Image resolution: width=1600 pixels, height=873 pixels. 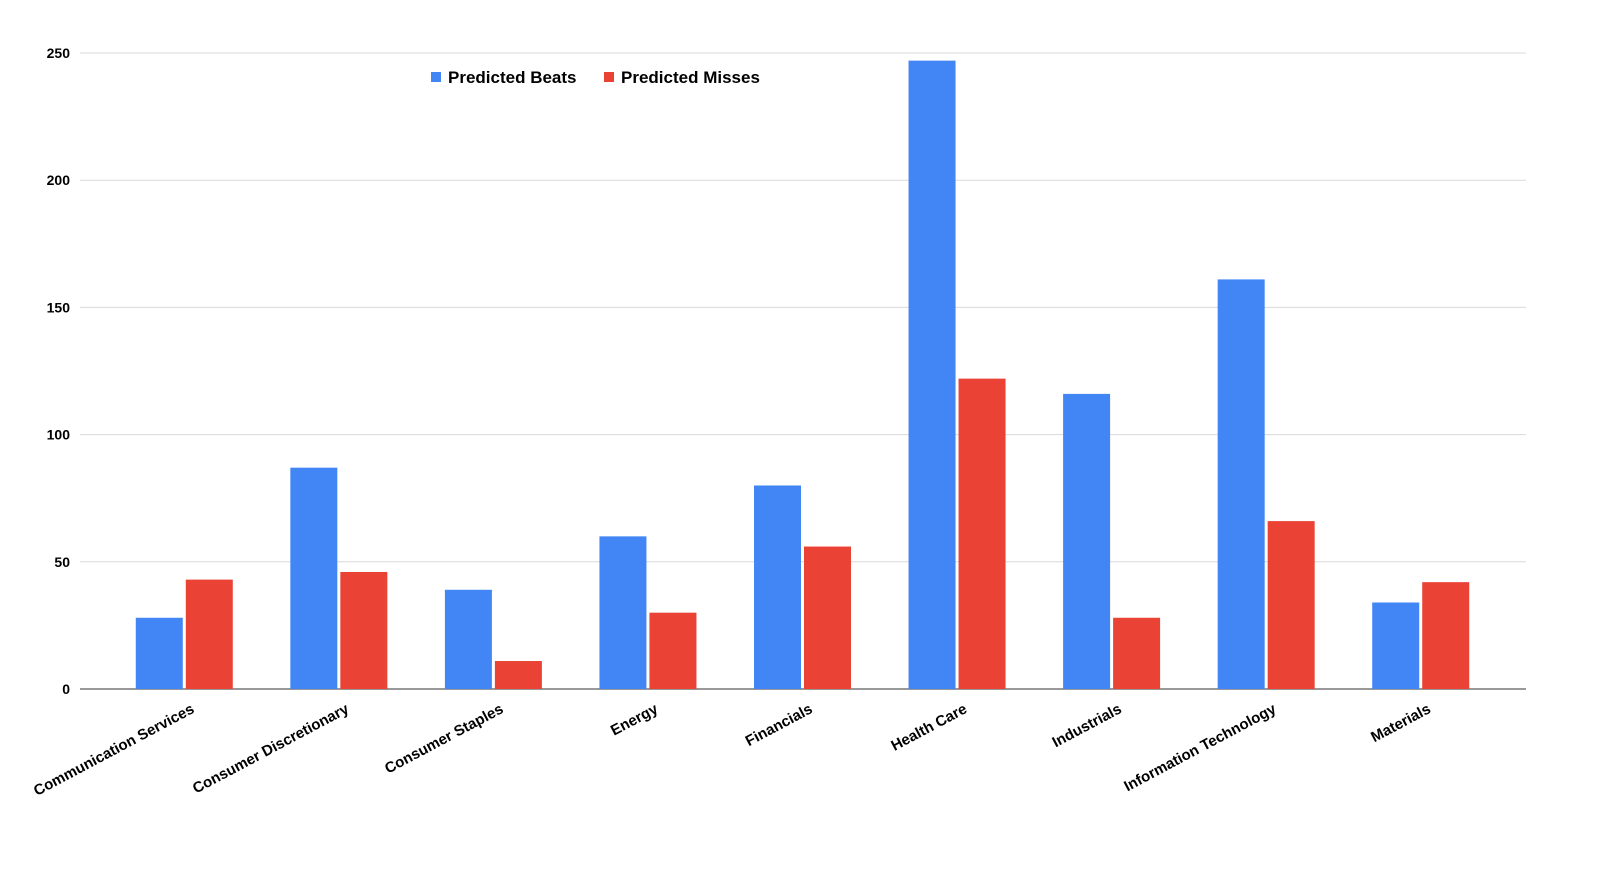 I want to click on y-tick-label: 100, so click(x=59, y=435).